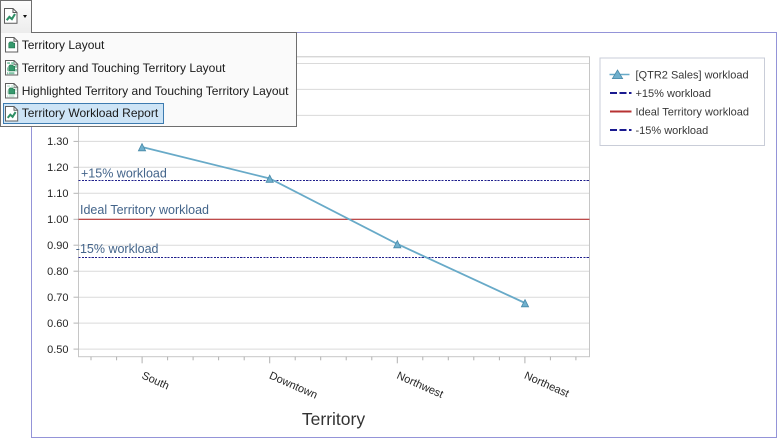 Image resolution: width=779 pixels, height=441 pixels. What do you see at coordinates (420, 385) in the screenshot?
I see `svg-text: Northwest` at bounding box center [420, 385].